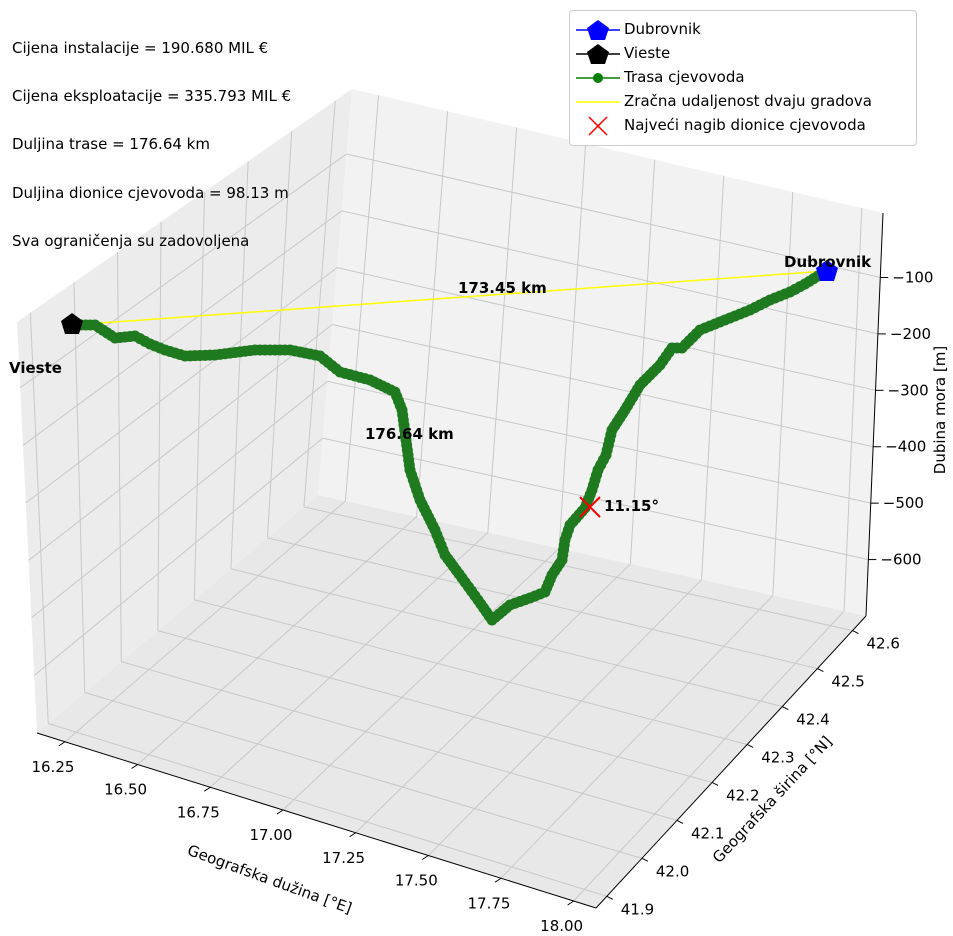 The height and width of the screenshot is (936, 953). Describe the element at coordinates (908, 390) in the screenshot. I see `z-tick-label: −300` at that location.